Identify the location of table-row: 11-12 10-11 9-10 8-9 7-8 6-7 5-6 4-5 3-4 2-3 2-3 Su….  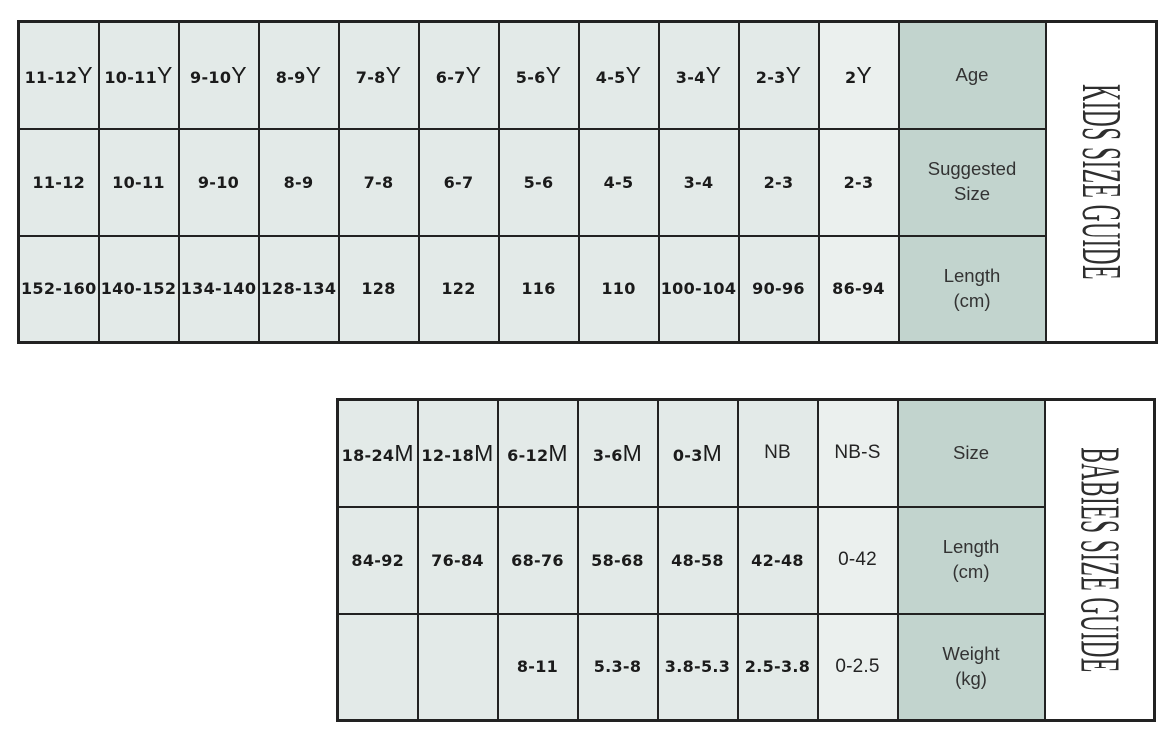
(587, 182).